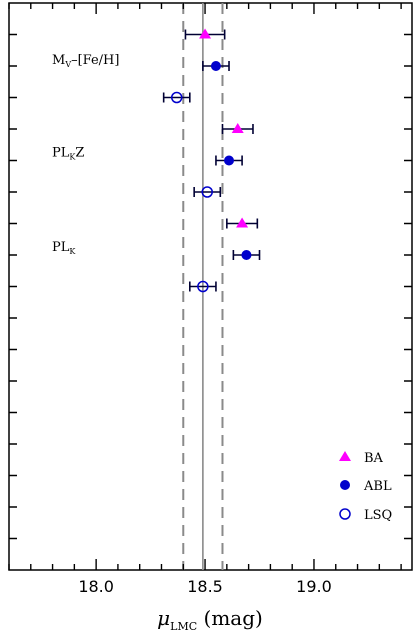  Describe the element at coordinates (96, 586) in the screenshot. I see `x-tick-label: 18.0` at that location.